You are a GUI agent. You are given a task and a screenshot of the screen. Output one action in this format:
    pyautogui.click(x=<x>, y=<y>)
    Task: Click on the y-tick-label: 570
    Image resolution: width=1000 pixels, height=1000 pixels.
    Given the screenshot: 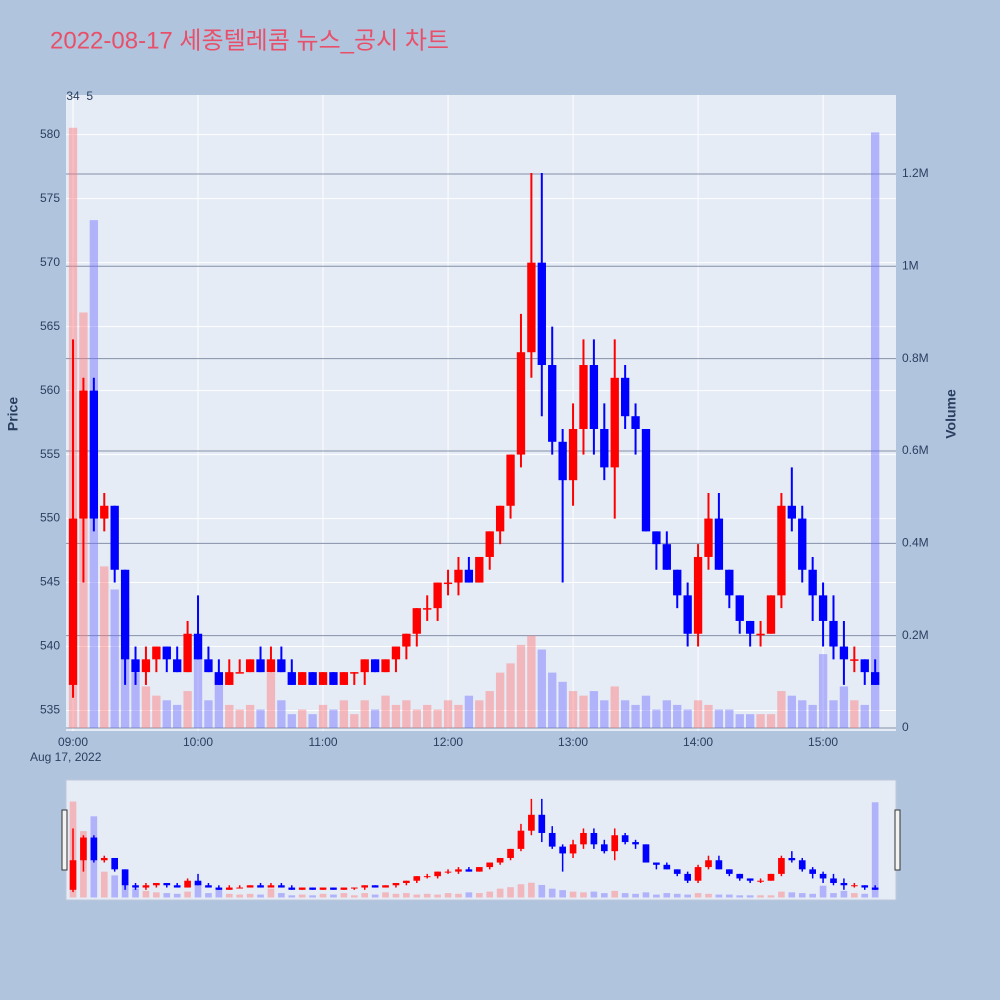 What is the action you would take?
    pyautogui.click(x=50, y=262)
    